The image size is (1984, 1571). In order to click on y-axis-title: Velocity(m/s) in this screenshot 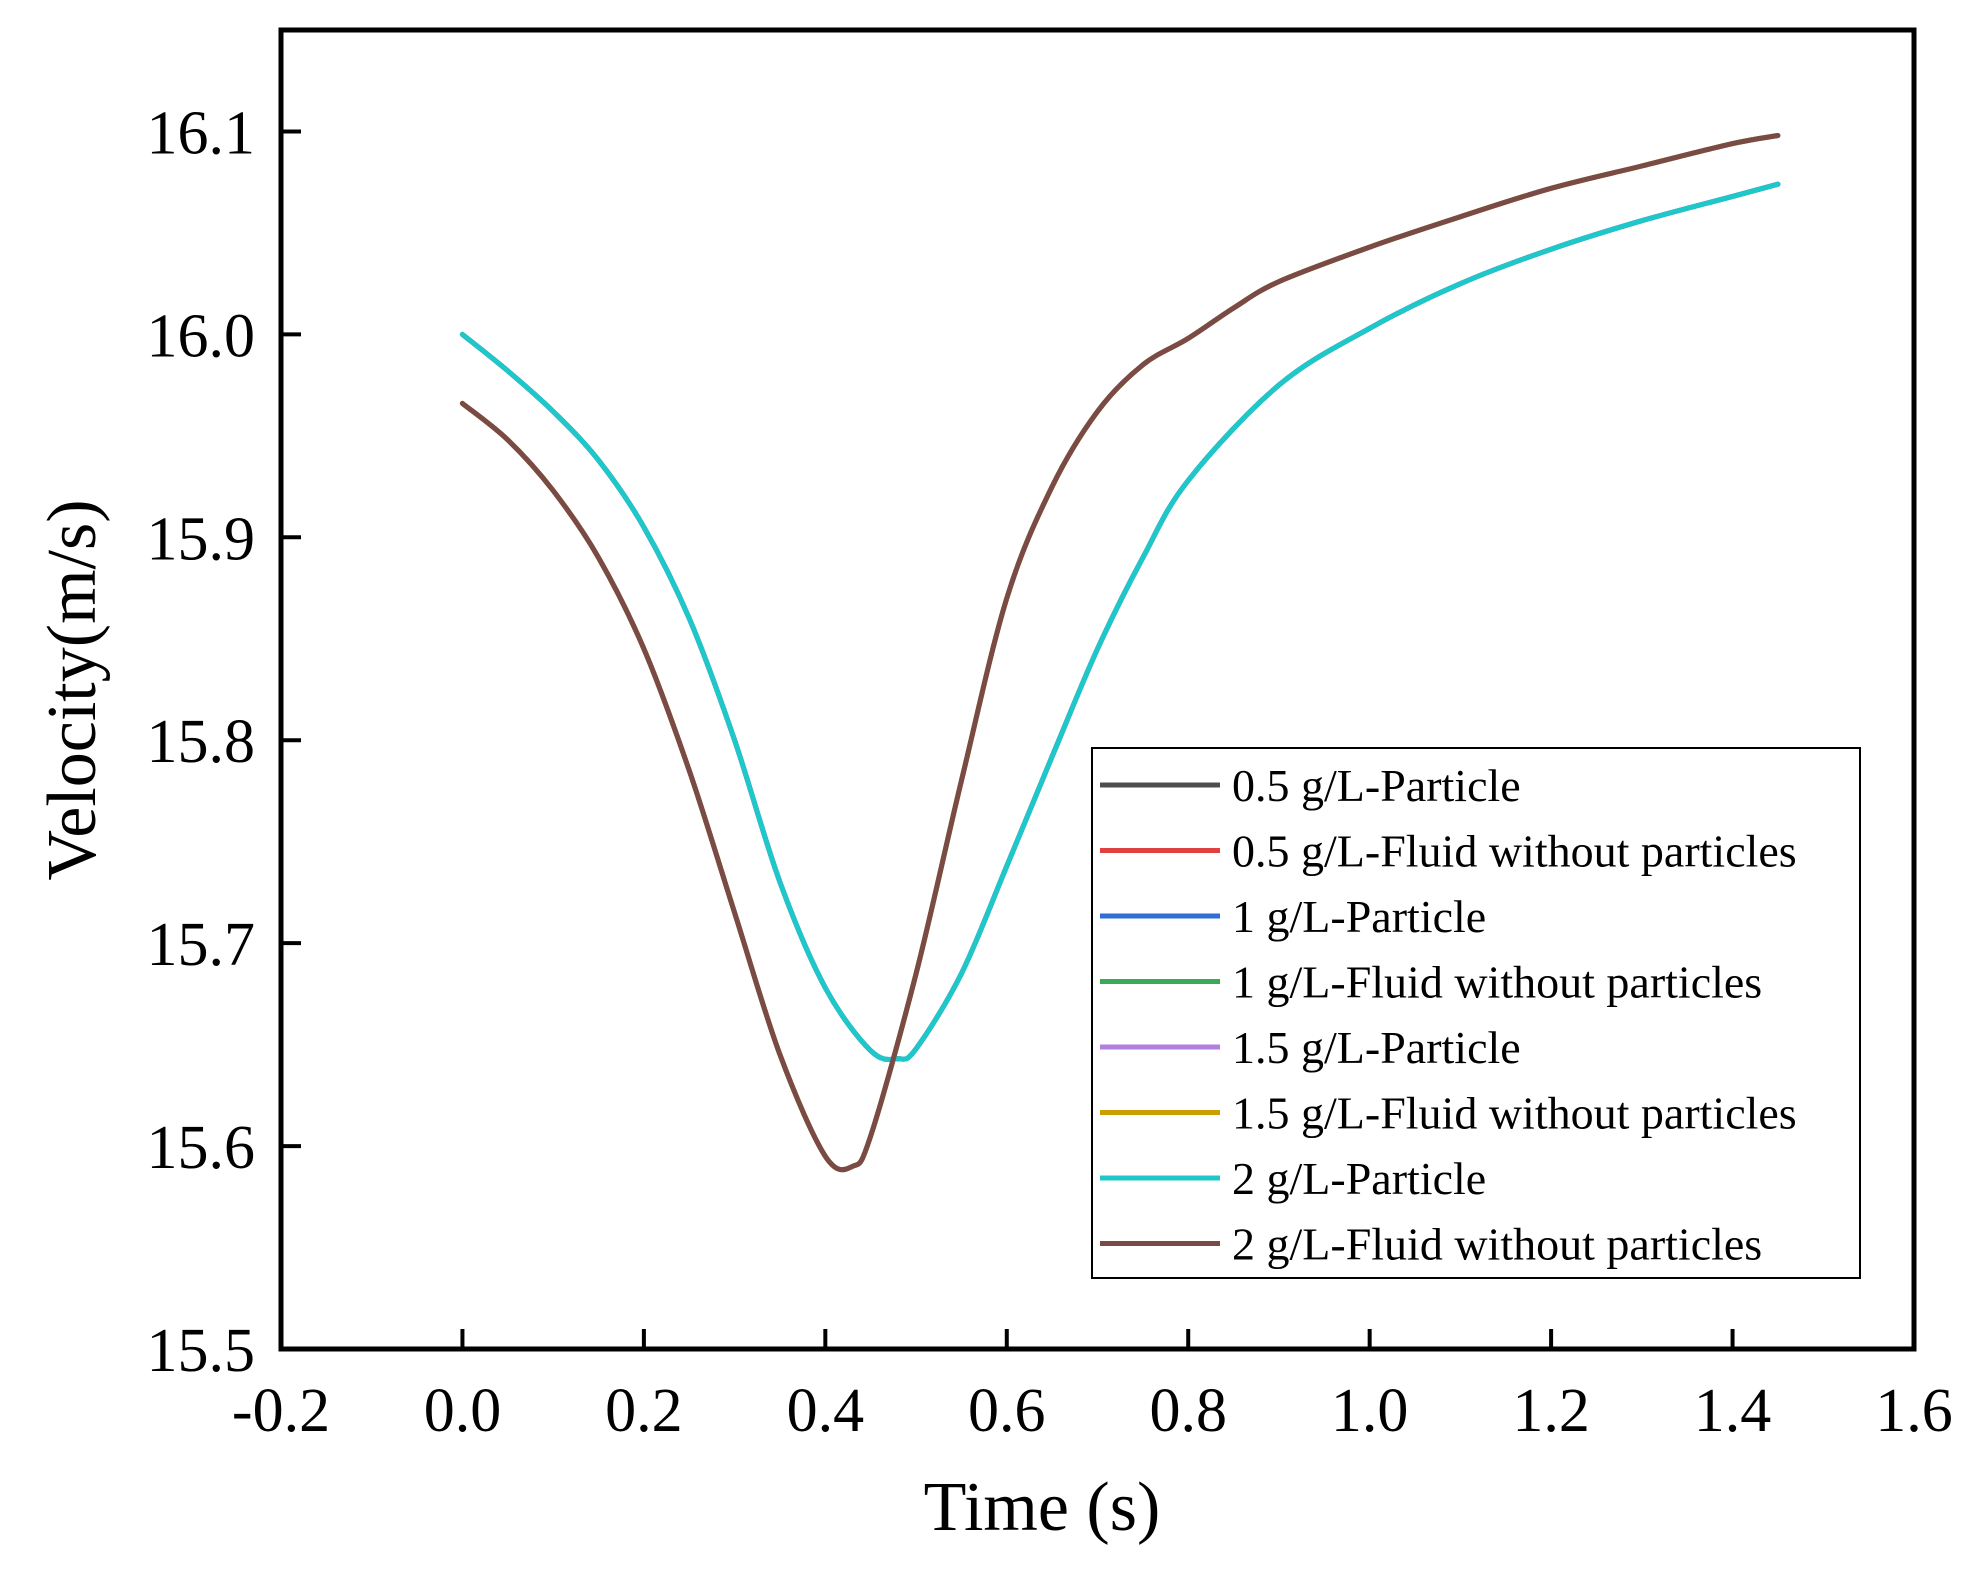, I will do `click(72, 689)`.